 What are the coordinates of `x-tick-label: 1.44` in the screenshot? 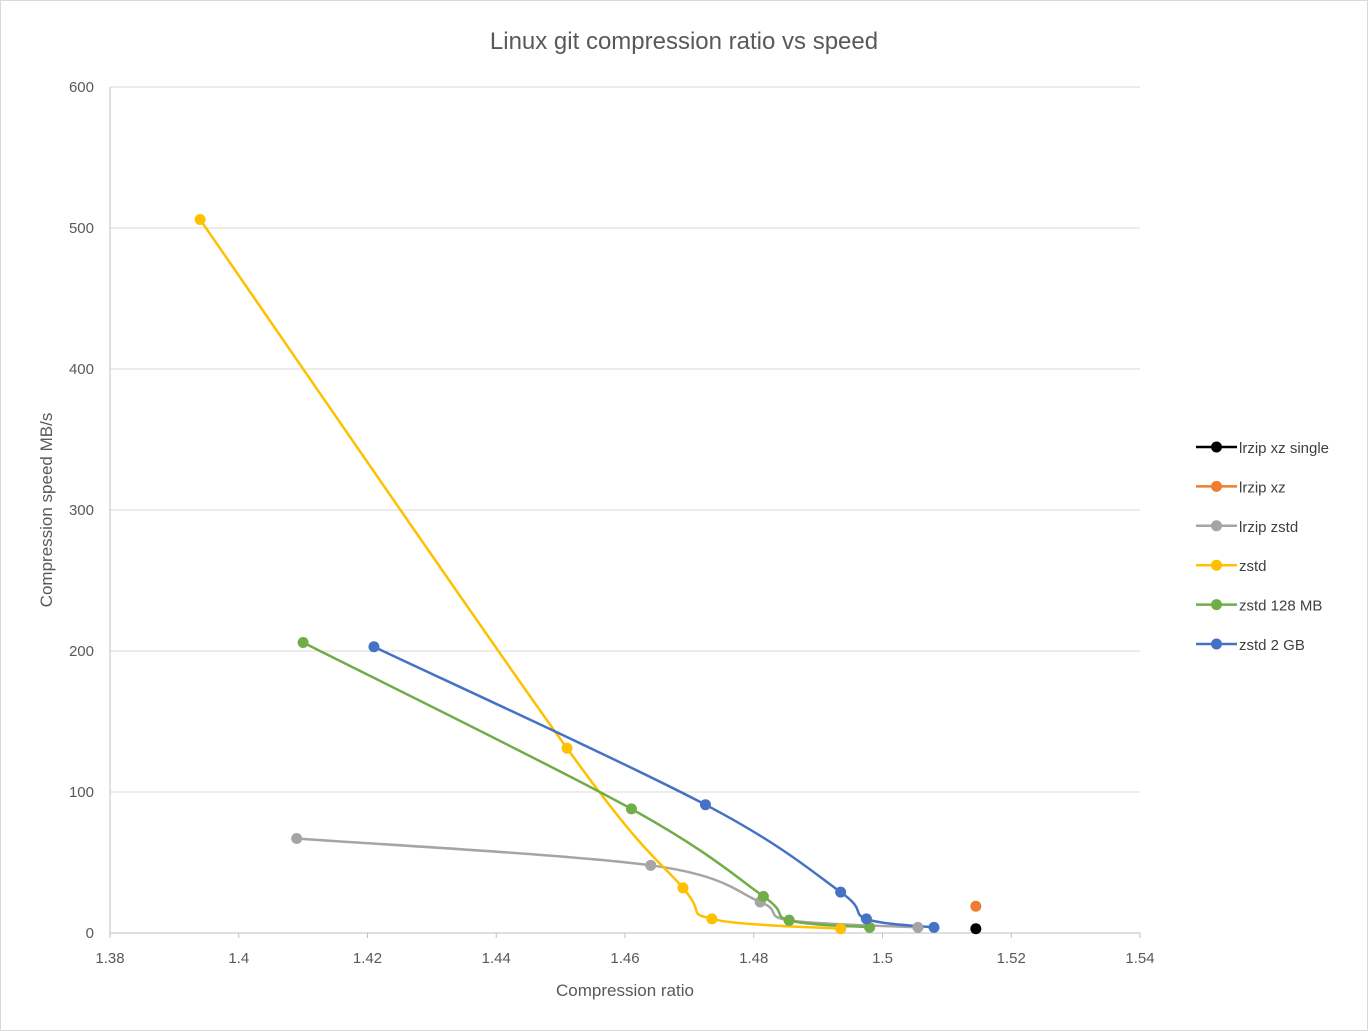 It's located at (496, 958).